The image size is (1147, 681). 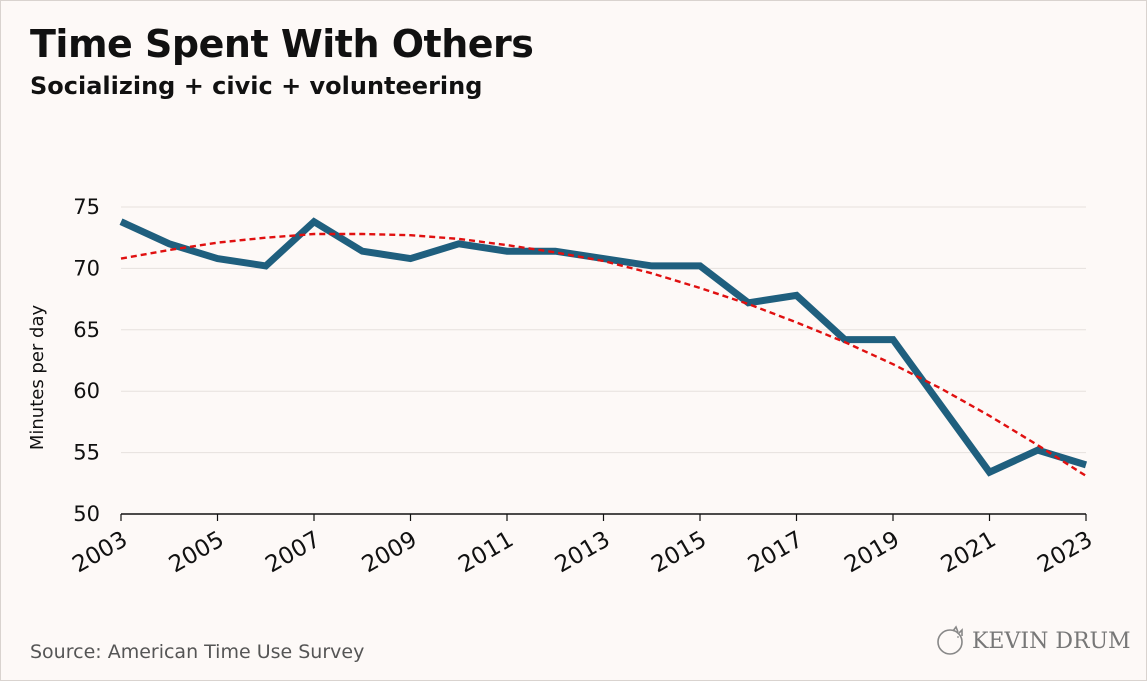 What do you see at coordinates (197, 652) in the screenshot?
I see `source-note: Source: American Time Use Survey` at bounding box center [197, 652].